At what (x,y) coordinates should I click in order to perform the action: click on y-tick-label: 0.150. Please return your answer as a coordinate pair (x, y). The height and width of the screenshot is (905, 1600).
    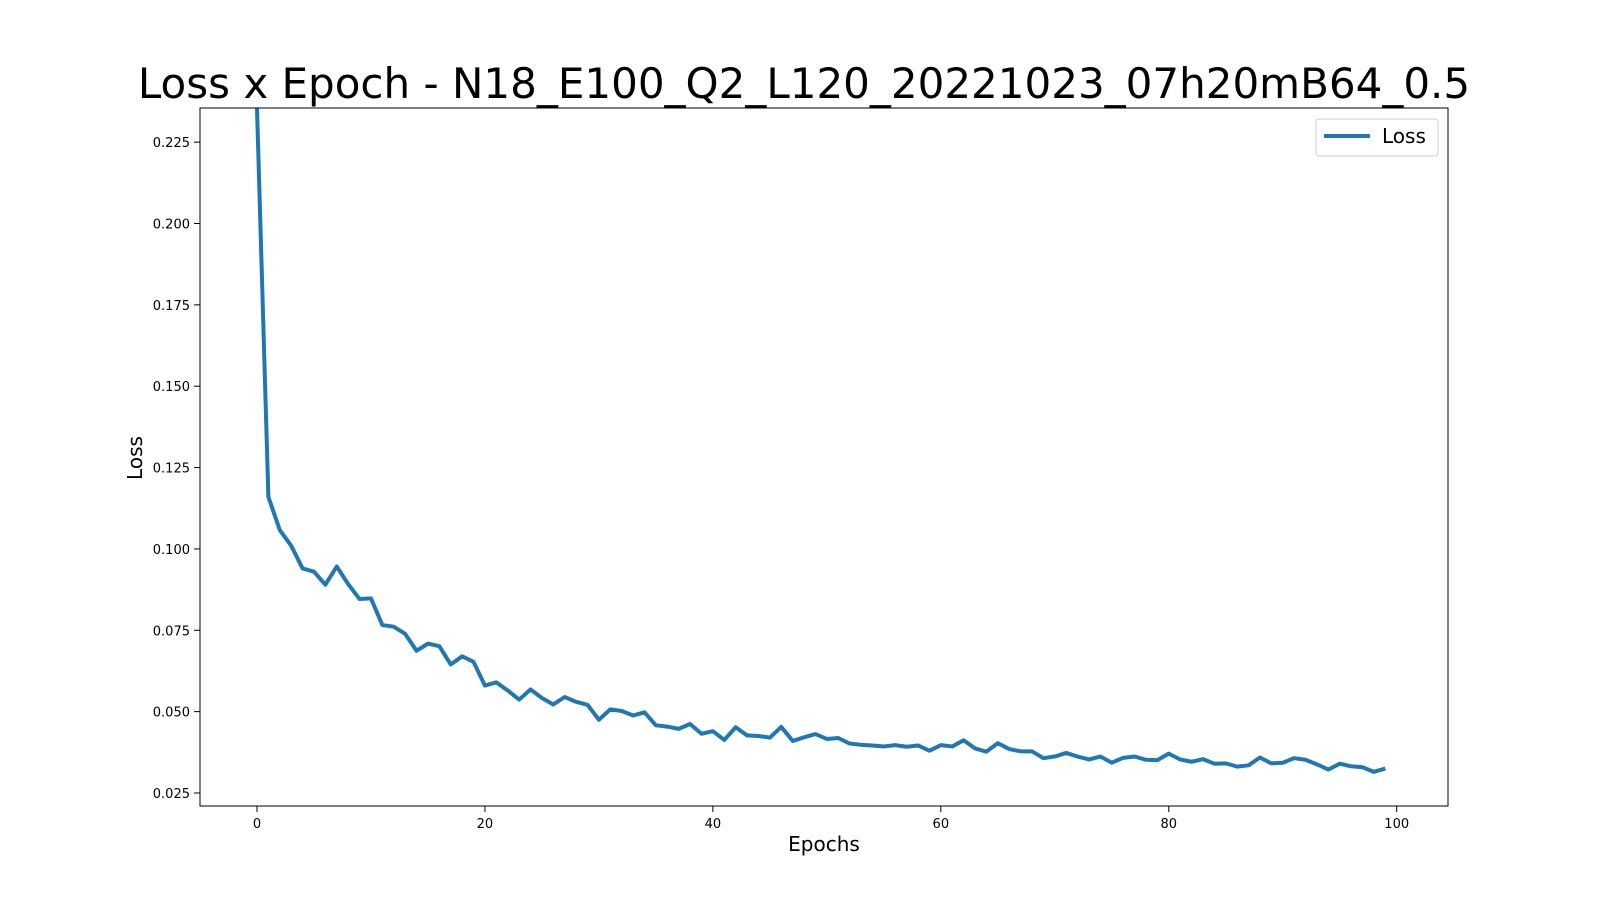
    Looking at the image, I should click on (171, 387).